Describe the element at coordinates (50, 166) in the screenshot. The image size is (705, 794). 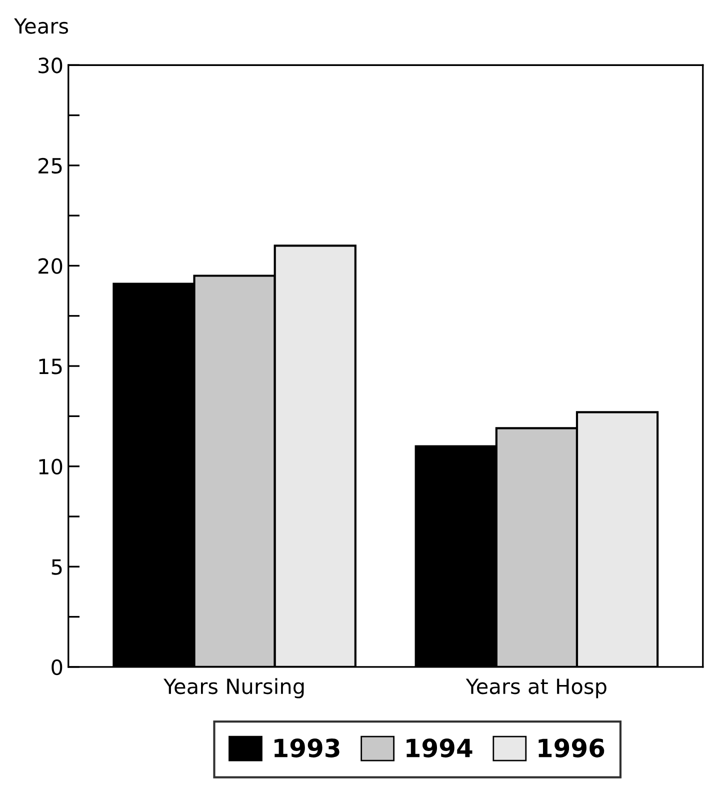
I see `y-tick-label: 25` at that location.